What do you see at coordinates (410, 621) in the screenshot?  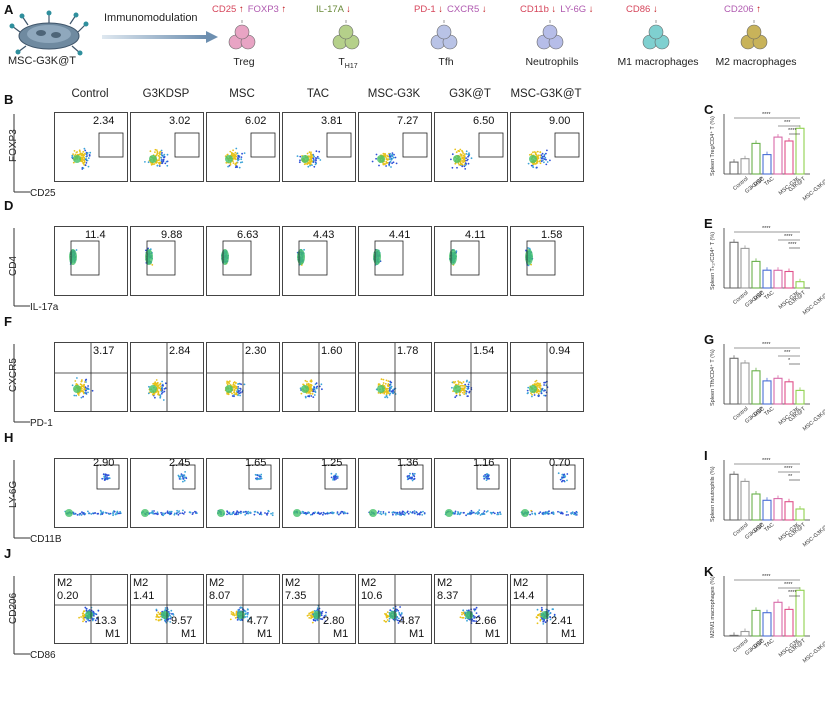 I see `m1-value: 4.87` at bounding box center [410, 621].